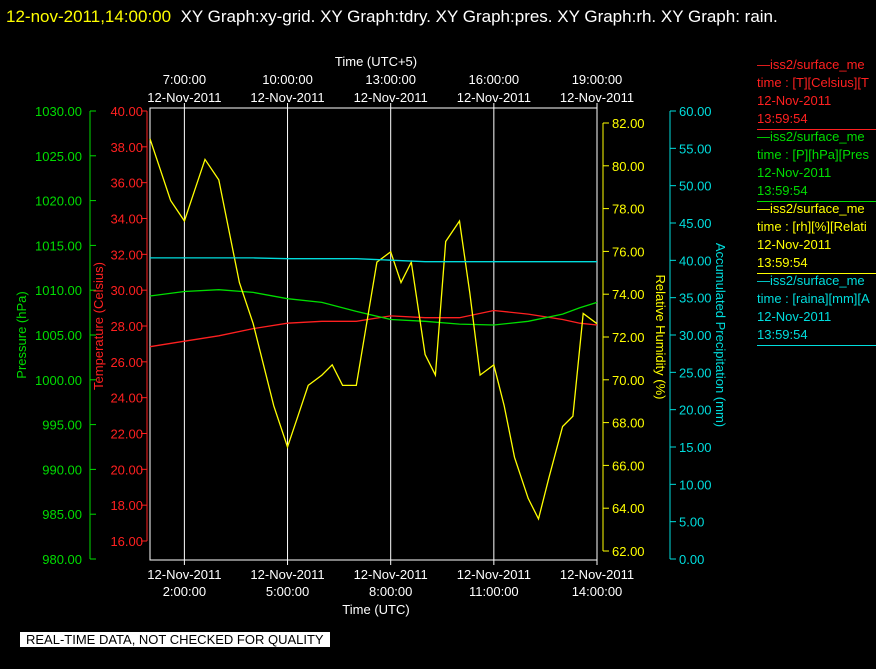 This screenshot has height=669, width=876. What do you see at coordinates (126, 147) in the screenshot?
I see `temperature-tick-label: 38.00` at bounding box center [126, 147].